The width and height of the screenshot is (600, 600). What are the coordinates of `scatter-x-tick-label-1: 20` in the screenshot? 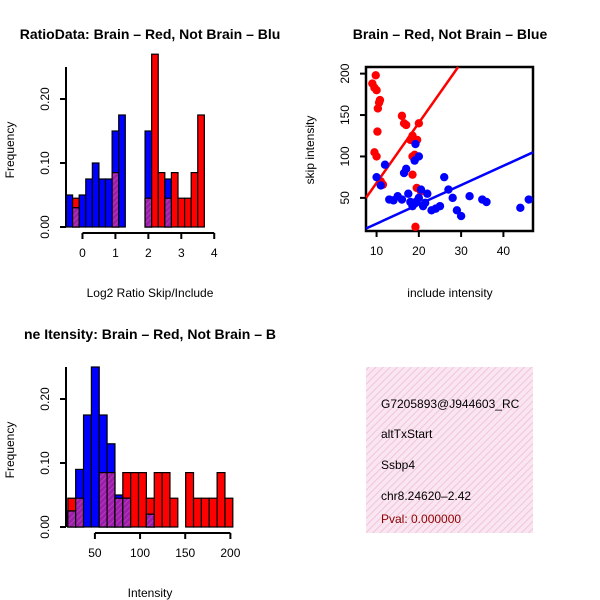 It's located at (419, 251).